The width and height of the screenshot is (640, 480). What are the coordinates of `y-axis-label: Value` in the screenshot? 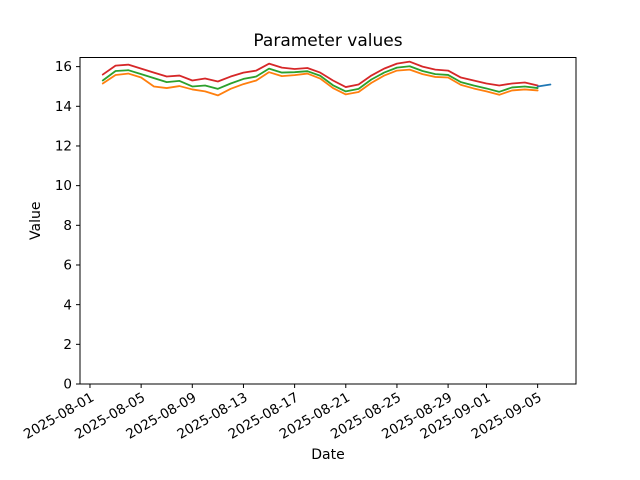 It's located at (36, 221).